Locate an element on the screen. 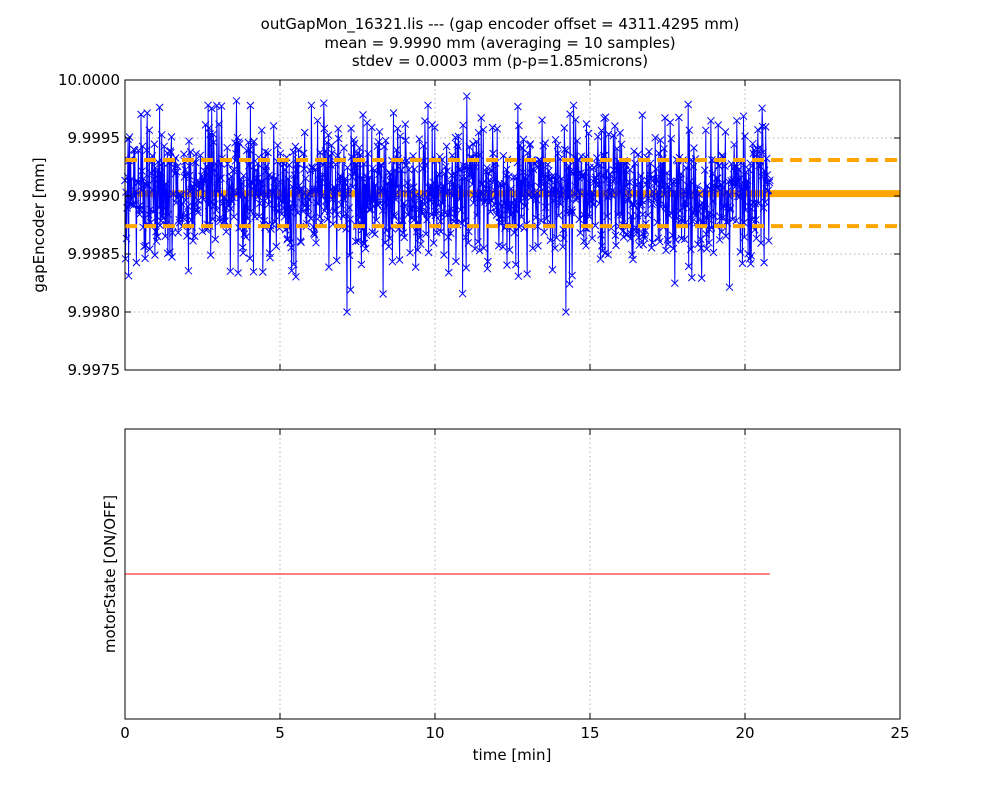 The height and width of the screenshot is (800, 1000). gap-encoder-y-tick-label: 9.9990 is located at coordinates (94, 196).